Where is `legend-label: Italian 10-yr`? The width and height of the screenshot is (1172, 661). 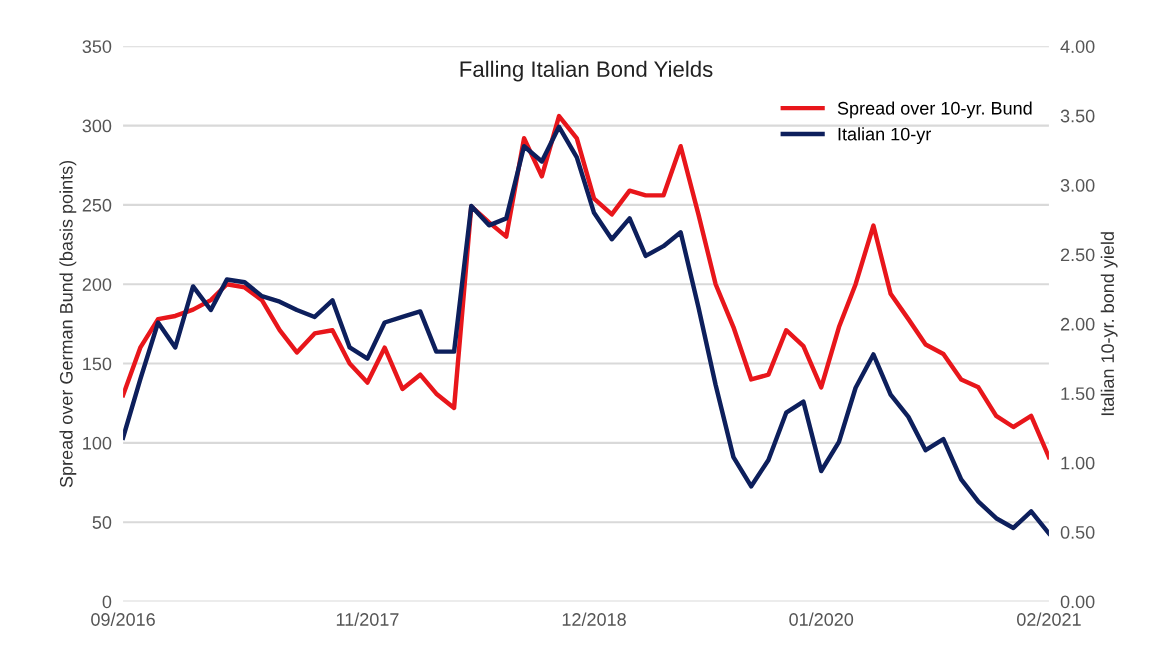
legend-label: Italian 10-yr is located at coordinates (885, 136).